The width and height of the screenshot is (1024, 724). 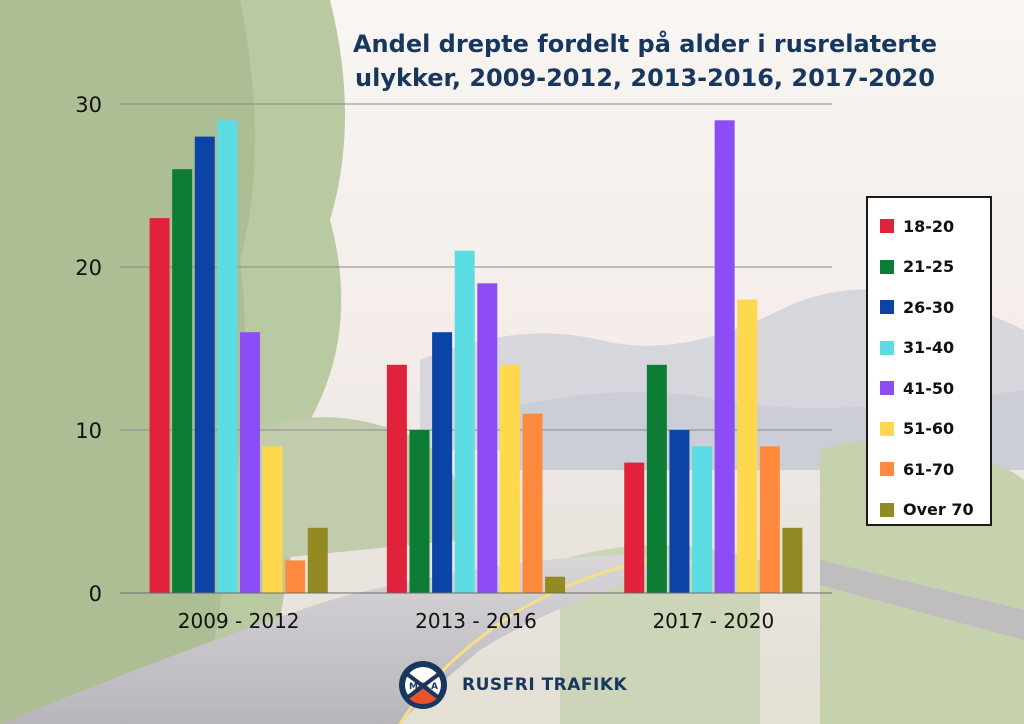 I want to click on legend-item: 41-50, so click(x=929, y=388).